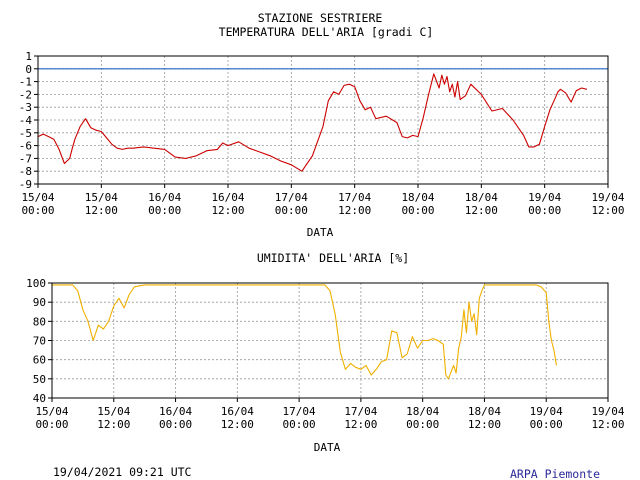 This screenshot has width=640, height=480. Describe the element at coordinates (25, 133) in the screenshot. I see `temperature-y-tick-label: -5` at that location.